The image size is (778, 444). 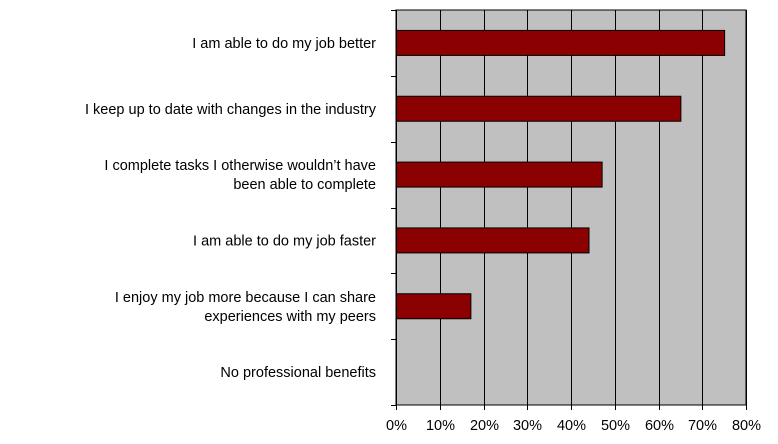 I want to click on x-tick-label: 40%, so click(x=571, y=426).